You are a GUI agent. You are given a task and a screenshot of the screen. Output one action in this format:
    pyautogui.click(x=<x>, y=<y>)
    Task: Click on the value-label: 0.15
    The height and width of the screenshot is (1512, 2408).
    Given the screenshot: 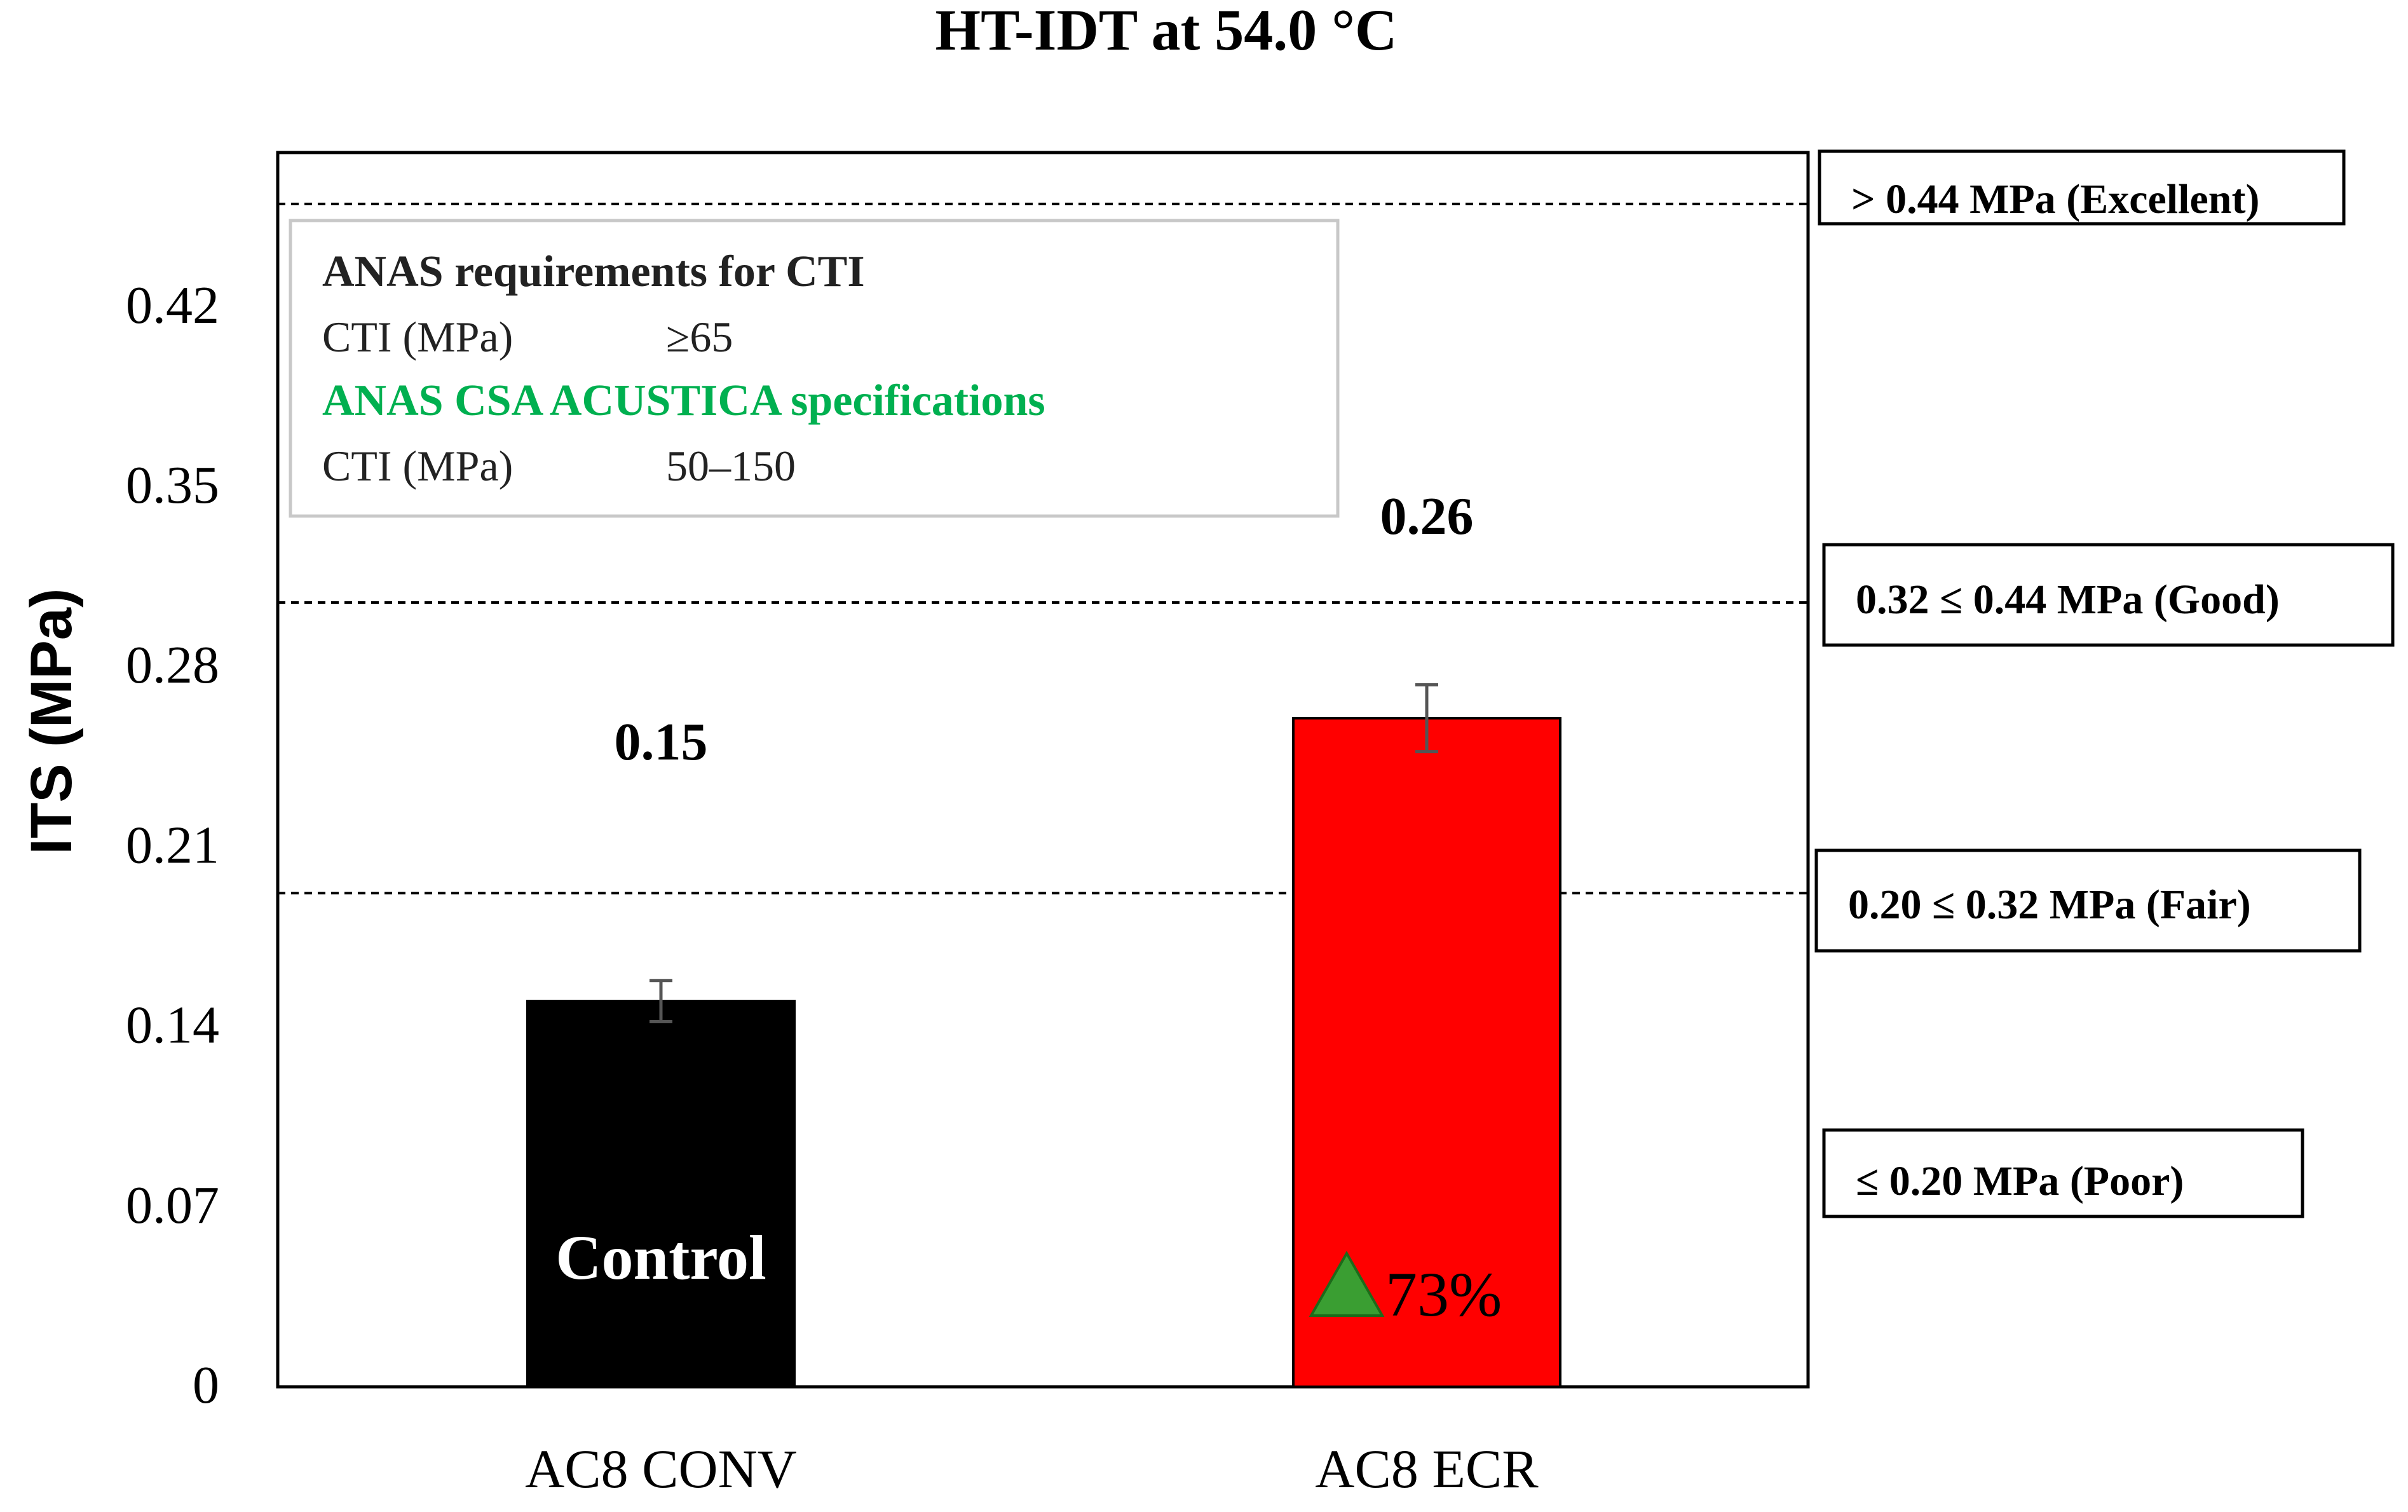 What is the action you would take?
    pyautogui.click(x=661, y=742)
    